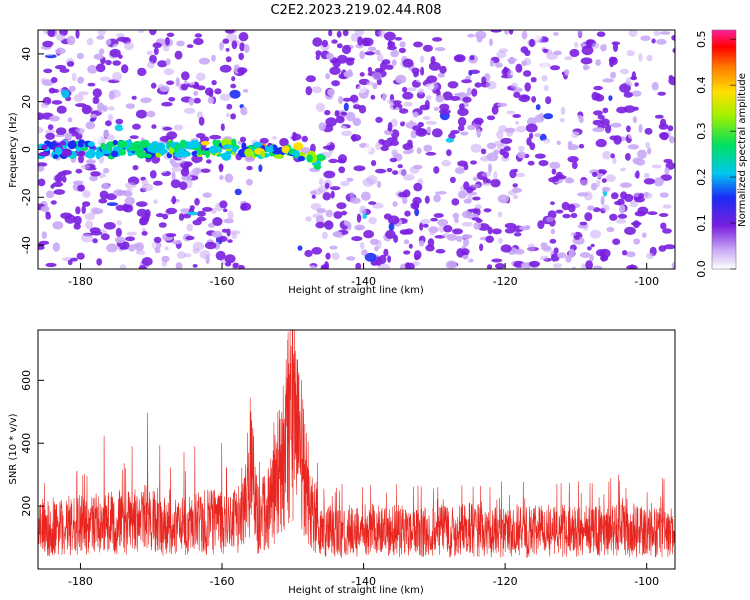 The image size is (750, 600). What do you see at coordinates (701, 269) in the screenshot?
I see `colorbar-tick-label: 0.0` at bounding box center [701, 269].